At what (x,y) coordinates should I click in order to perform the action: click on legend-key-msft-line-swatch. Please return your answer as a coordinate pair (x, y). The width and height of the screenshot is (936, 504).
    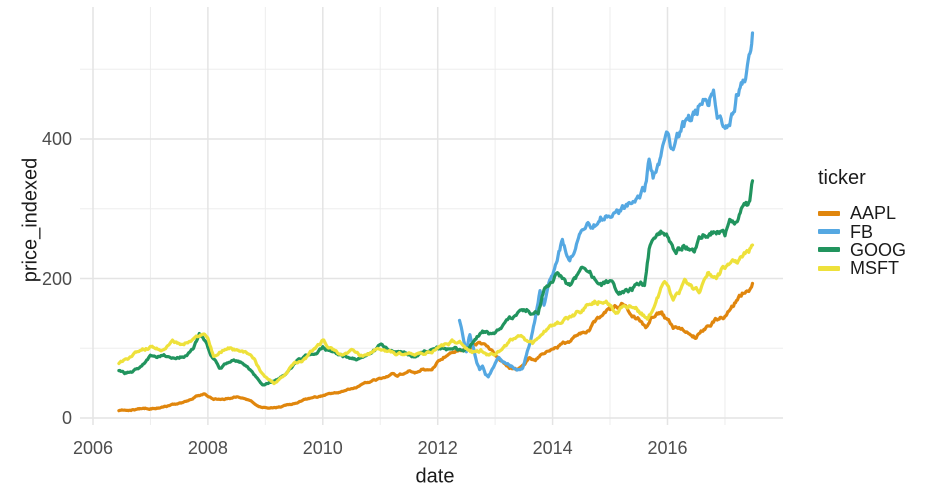
    Looking at the image, I should click on (829, 268).